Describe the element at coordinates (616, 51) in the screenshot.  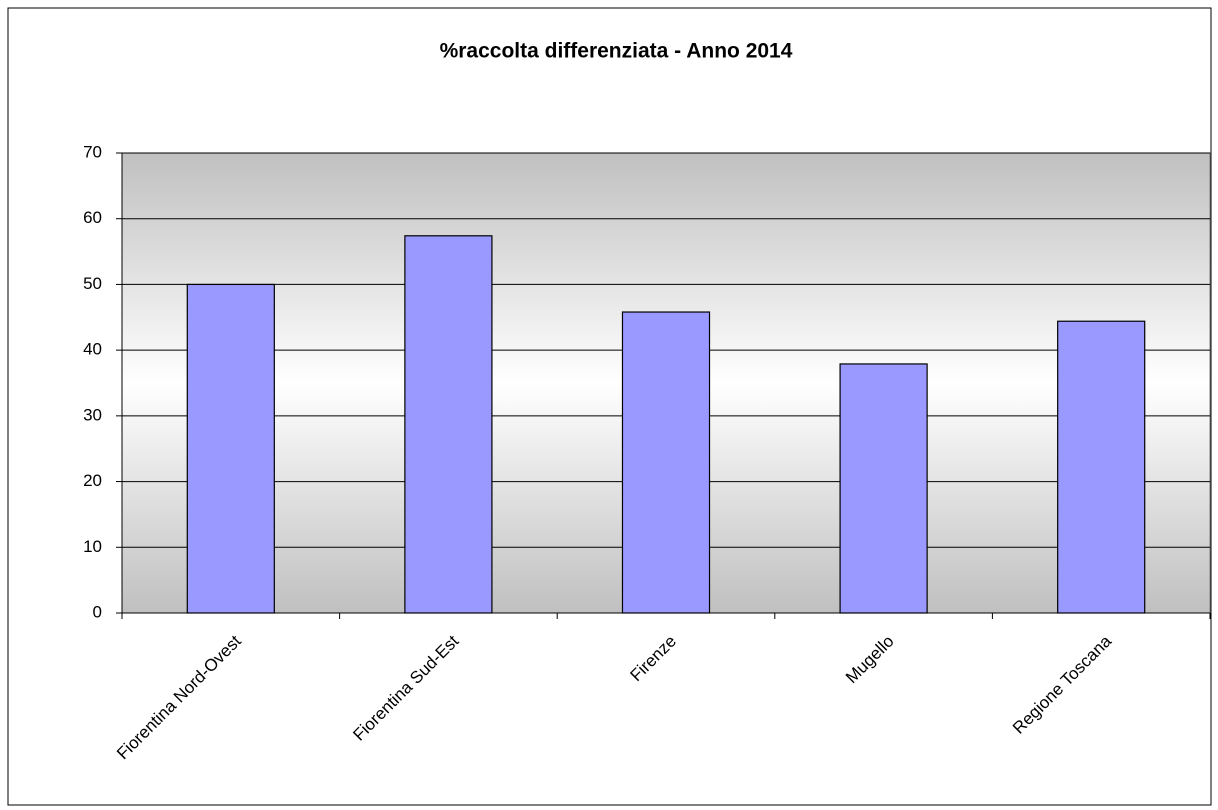
I see `chart-title: %raccolta differenziata - Anno 2014` at that location.